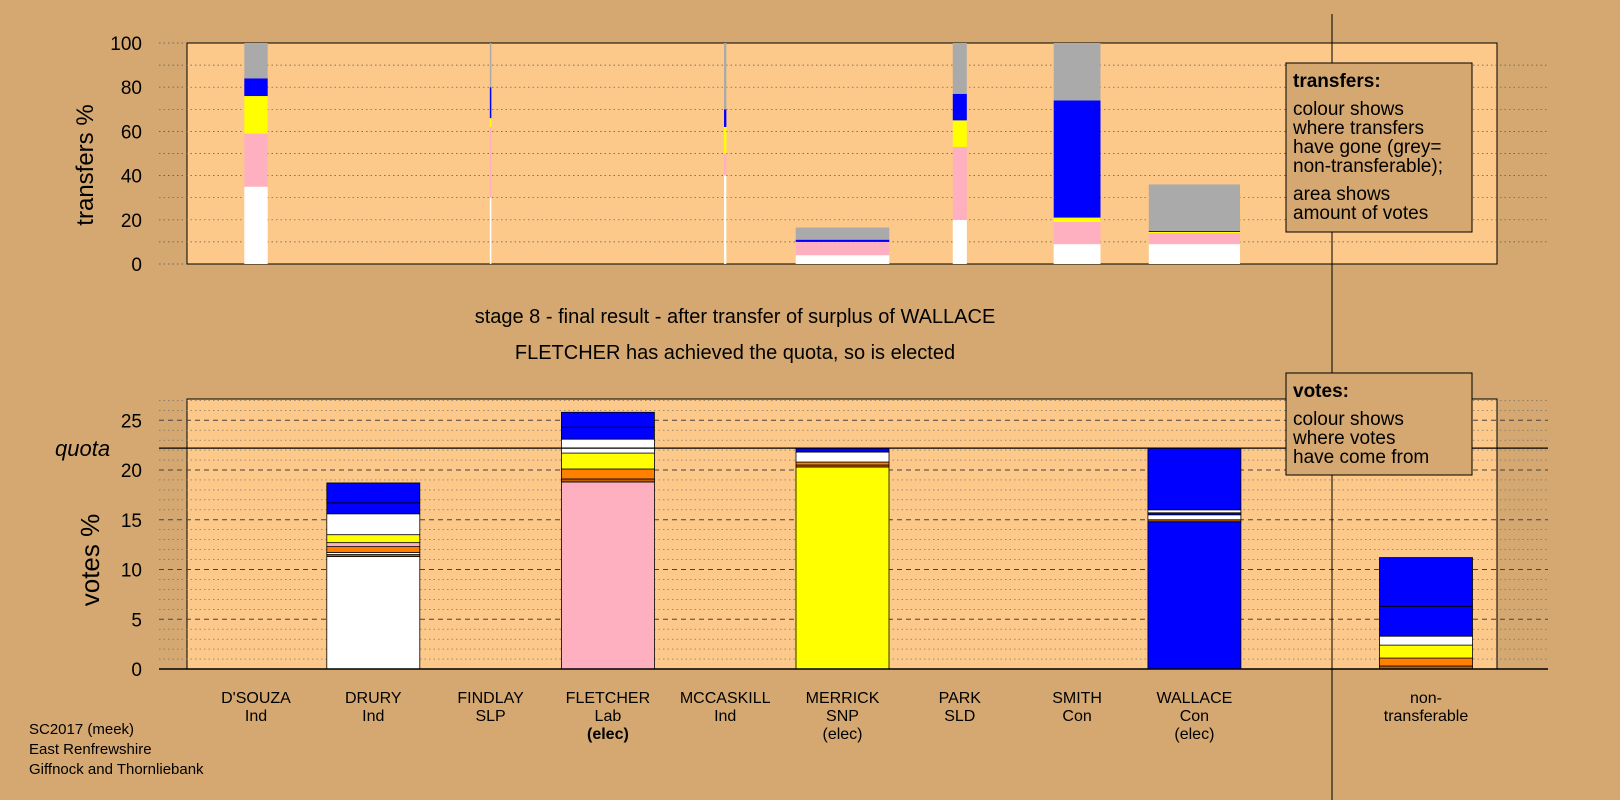 The height and width of the screenshot is (800, 1620). Describe the element at coordinates (959, 716) in the screenshot. I see `candidate-label: SLD` at that location.